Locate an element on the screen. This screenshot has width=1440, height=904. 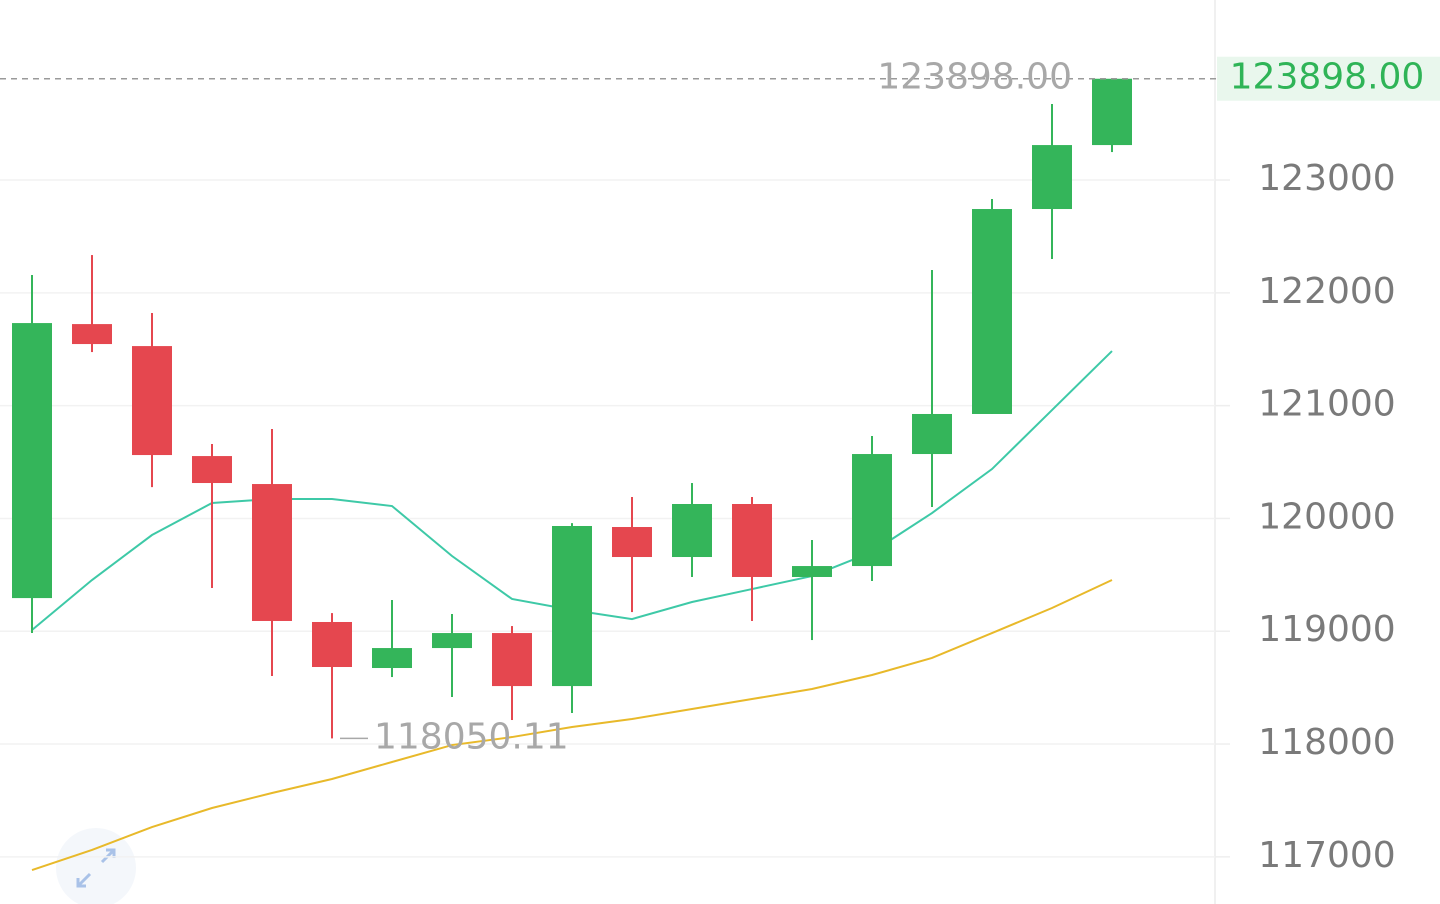
y-tick-label: 123000 is located at coordinates (1326, 178).